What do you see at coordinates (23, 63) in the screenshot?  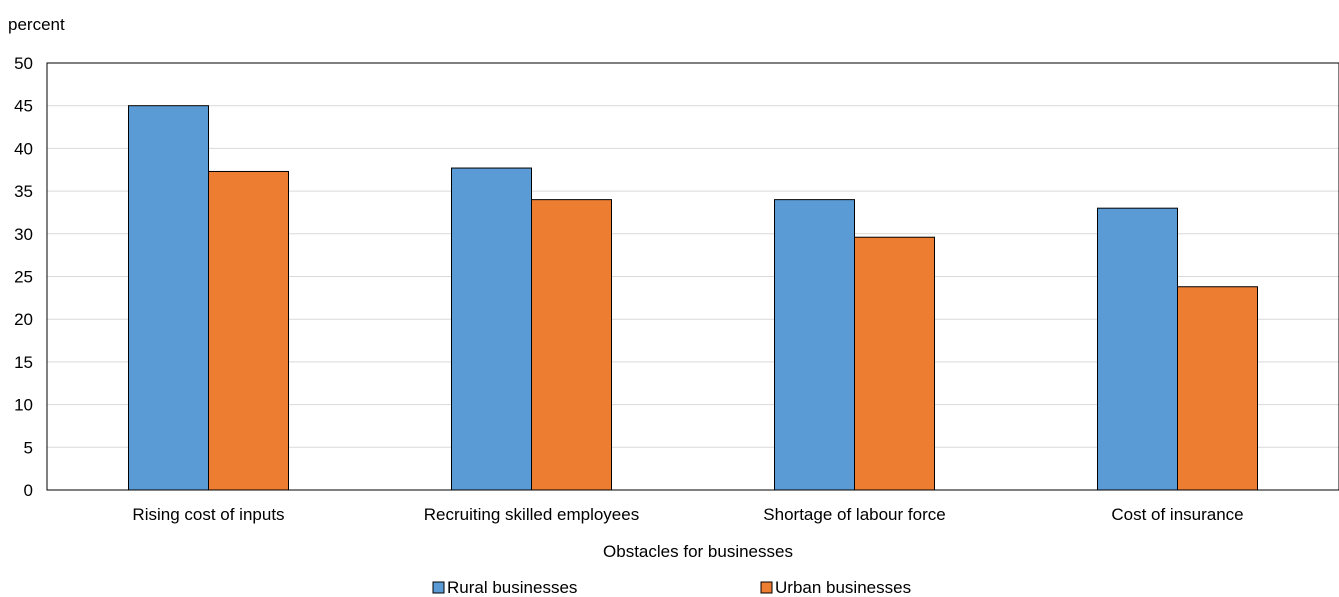 I see `y-tick-label: 50` at bounding box center [23, 63].